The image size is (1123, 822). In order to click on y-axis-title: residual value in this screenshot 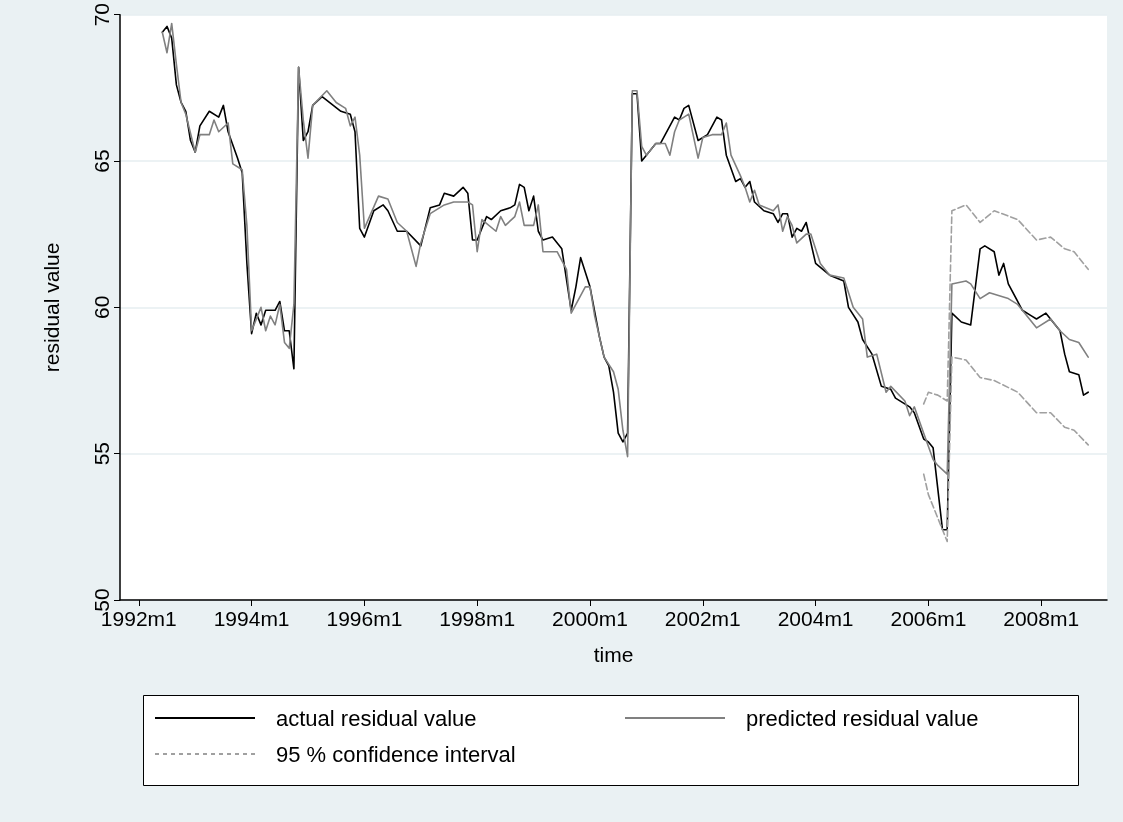, I will do `click(51, 307)`.